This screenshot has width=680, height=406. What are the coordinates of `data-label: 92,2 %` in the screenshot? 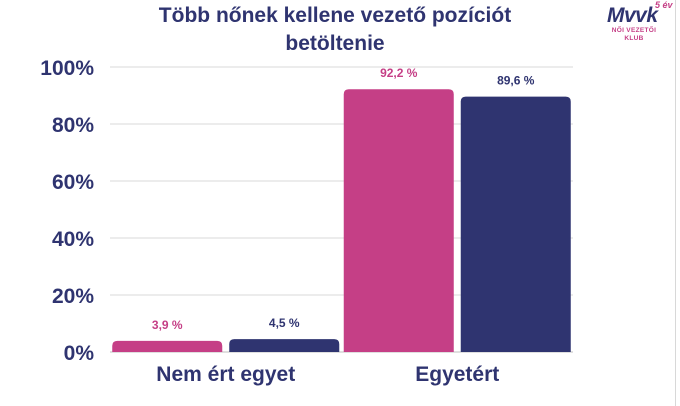 It's located at (399, 73).